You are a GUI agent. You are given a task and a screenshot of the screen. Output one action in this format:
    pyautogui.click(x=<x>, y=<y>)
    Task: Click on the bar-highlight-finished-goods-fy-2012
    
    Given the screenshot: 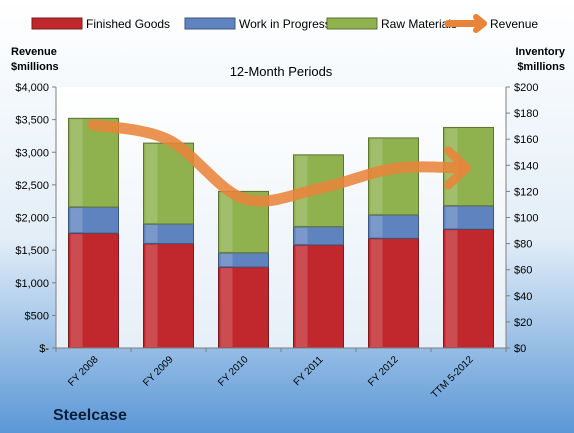 What is the action you would take?
    pyautogui.click(x=376, y=293)
    